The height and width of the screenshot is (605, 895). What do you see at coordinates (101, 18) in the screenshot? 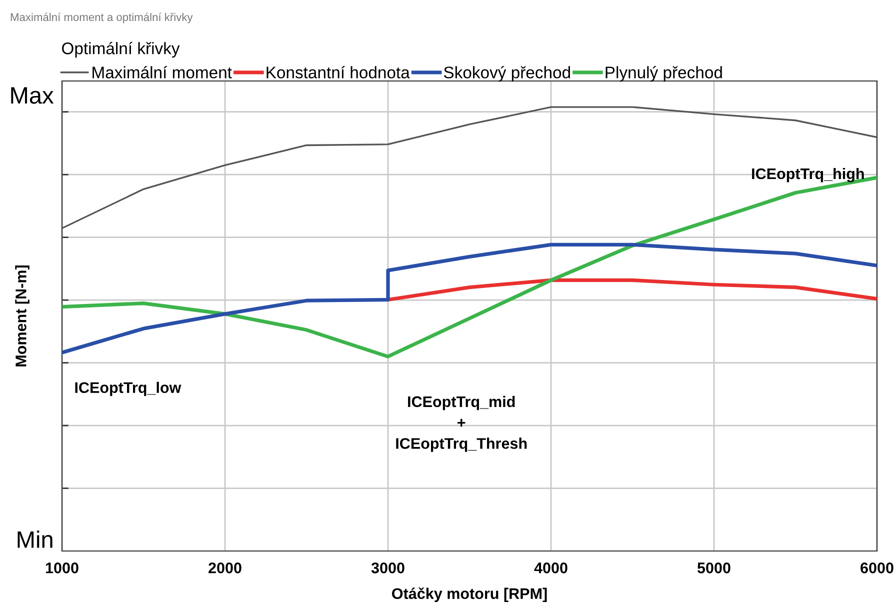
I see `chart-title: Maximální moment a optimální křivky` at bounding box center [101, 18].